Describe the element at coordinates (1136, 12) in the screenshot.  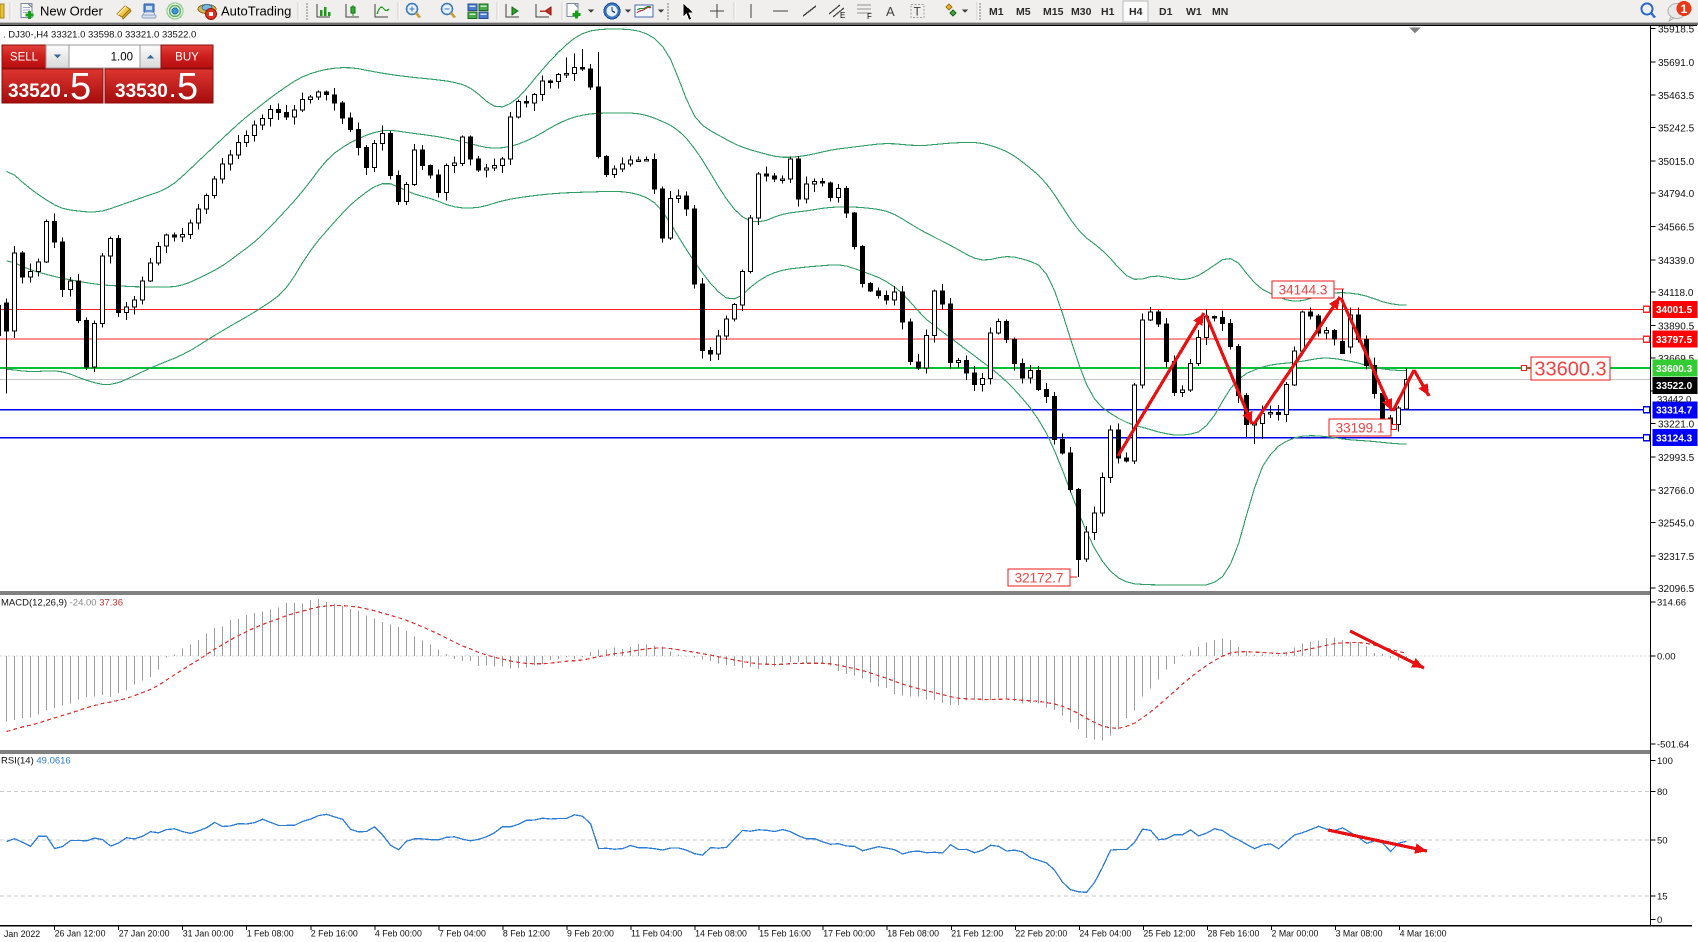
I see `svg-text: H4` at that location.